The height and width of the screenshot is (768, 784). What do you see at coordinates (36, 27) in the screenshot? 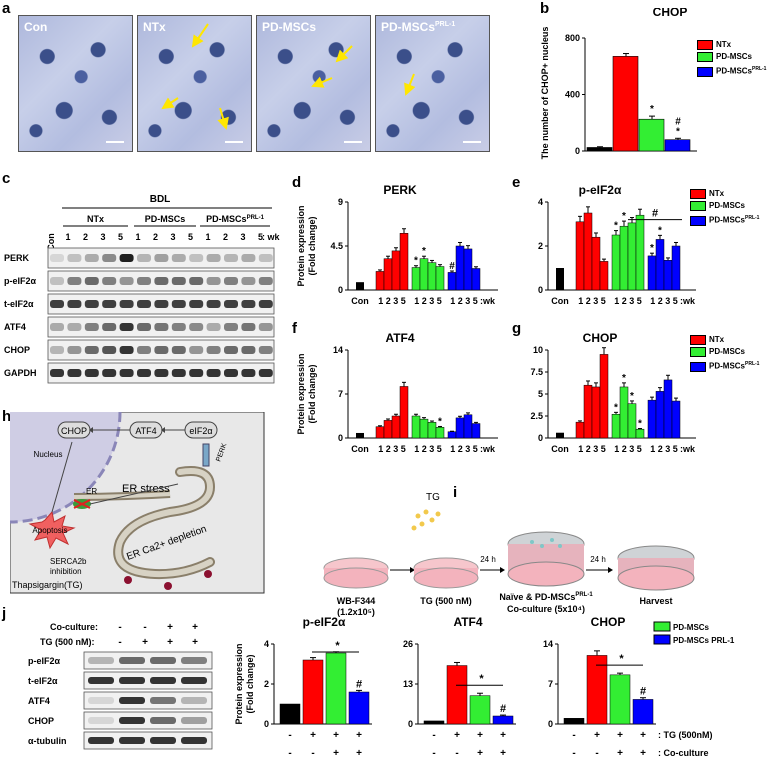
I see `micro-label-con: Con` at bounding box center [36, 27].